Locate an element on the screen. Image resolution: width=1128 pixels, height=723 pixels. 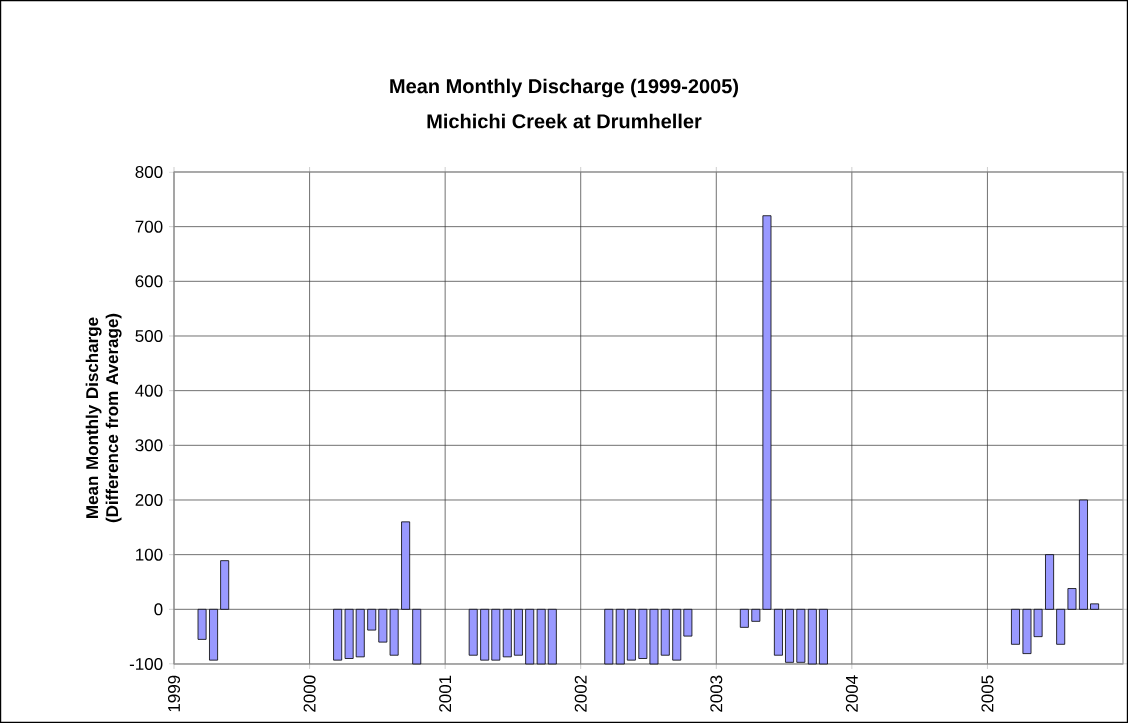
x-tick-label: 2004 is located at coordinates (851, 693).